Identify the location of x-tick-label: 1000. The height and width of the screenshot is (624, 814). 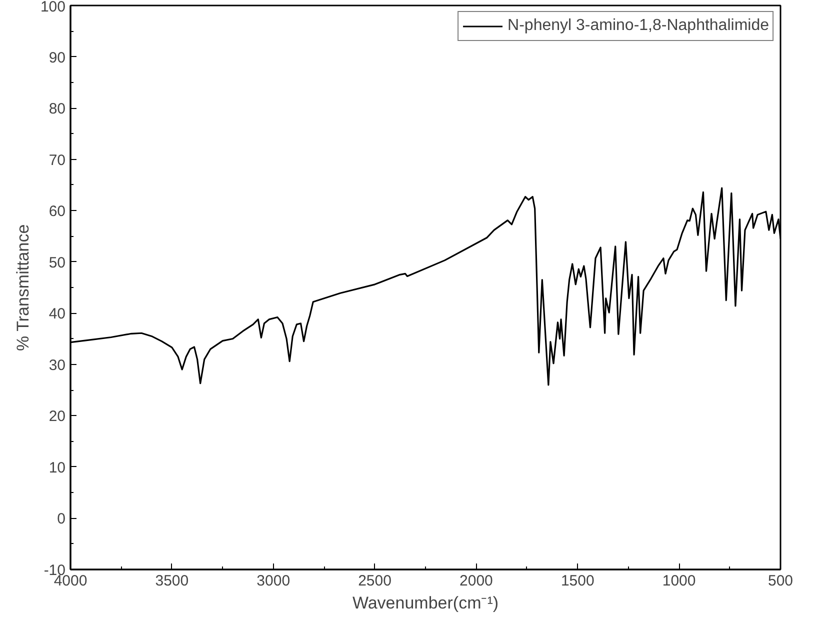
(679, 581).